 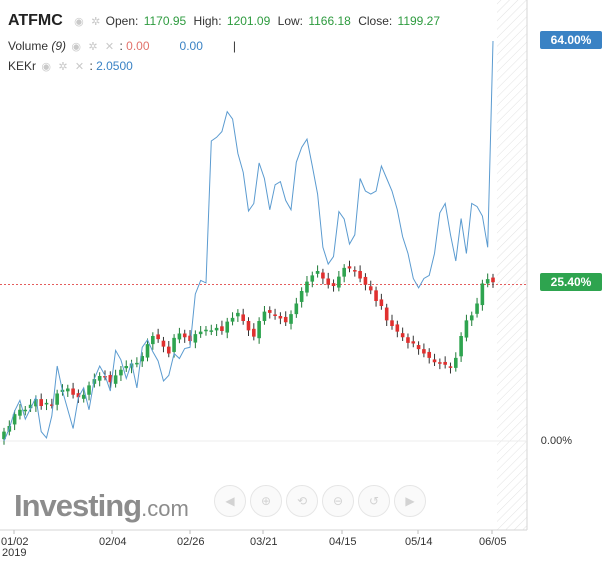 What do you see at coordinates (78, 505) in the screenshot?
I see `logo-brand: Investing` at bounding box center [78, 505].